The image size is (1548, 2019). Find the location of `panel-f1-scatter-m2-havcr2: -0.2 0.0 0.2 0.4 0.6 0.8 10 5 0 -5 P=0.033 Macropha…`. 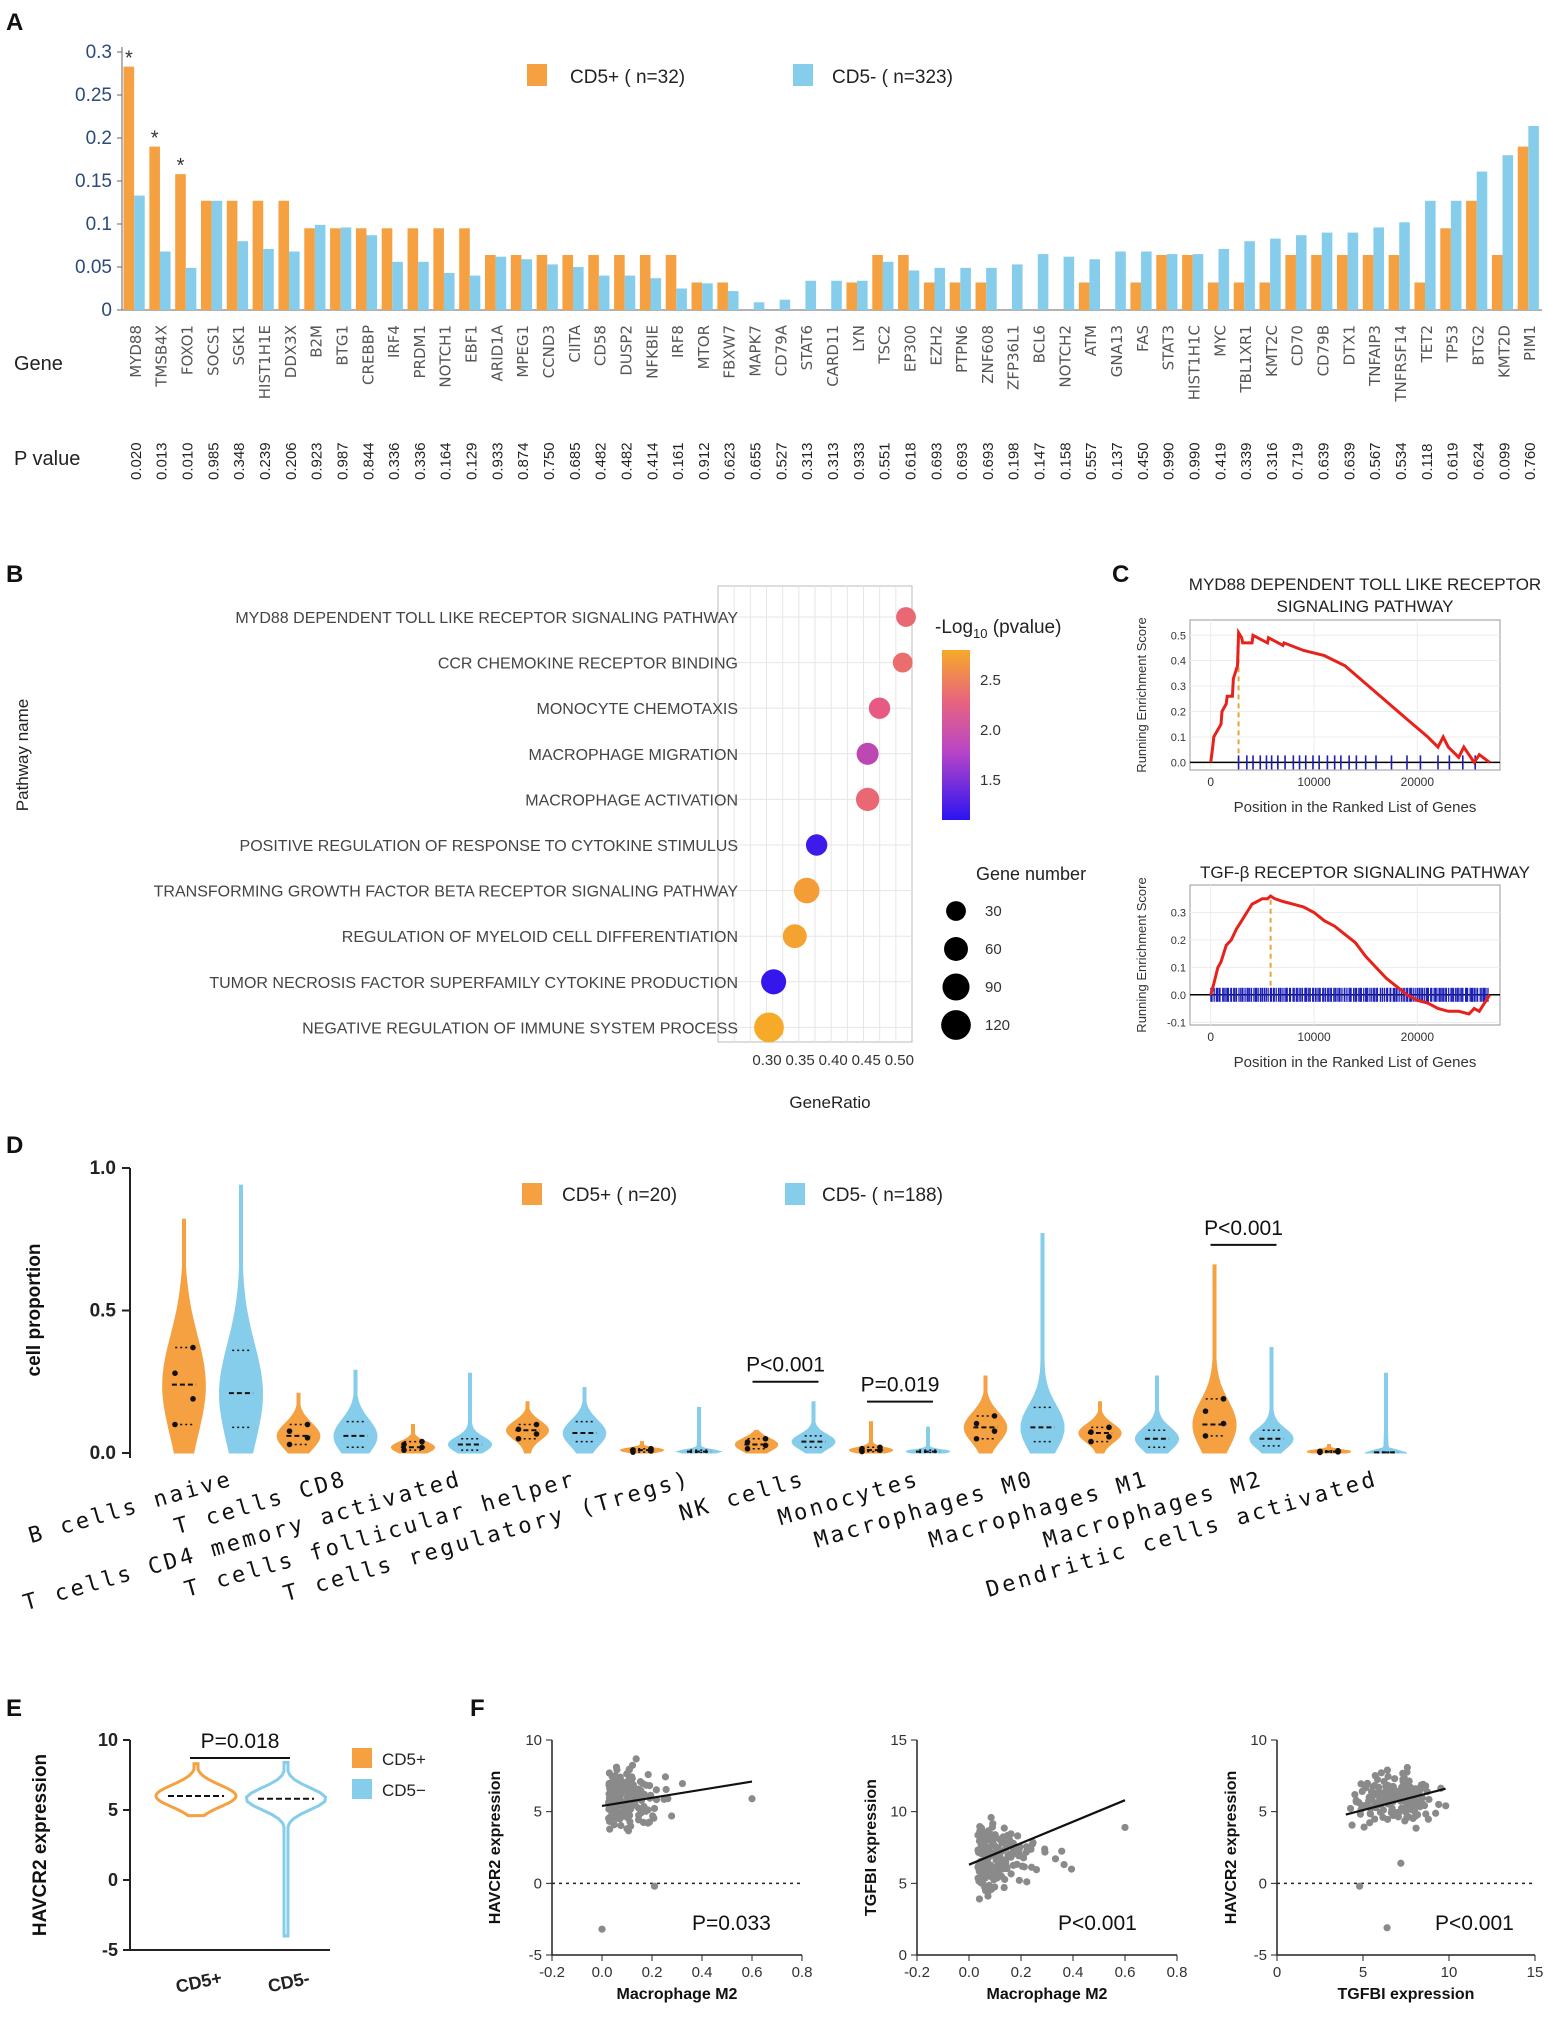

panel-f1-scatter-m2-havcr2: -0.2 0.0 0.2 0.4 0.6 0.8 10 5 0 -5 P=0.033 Macropha… is located at coordinates (649, 1867).